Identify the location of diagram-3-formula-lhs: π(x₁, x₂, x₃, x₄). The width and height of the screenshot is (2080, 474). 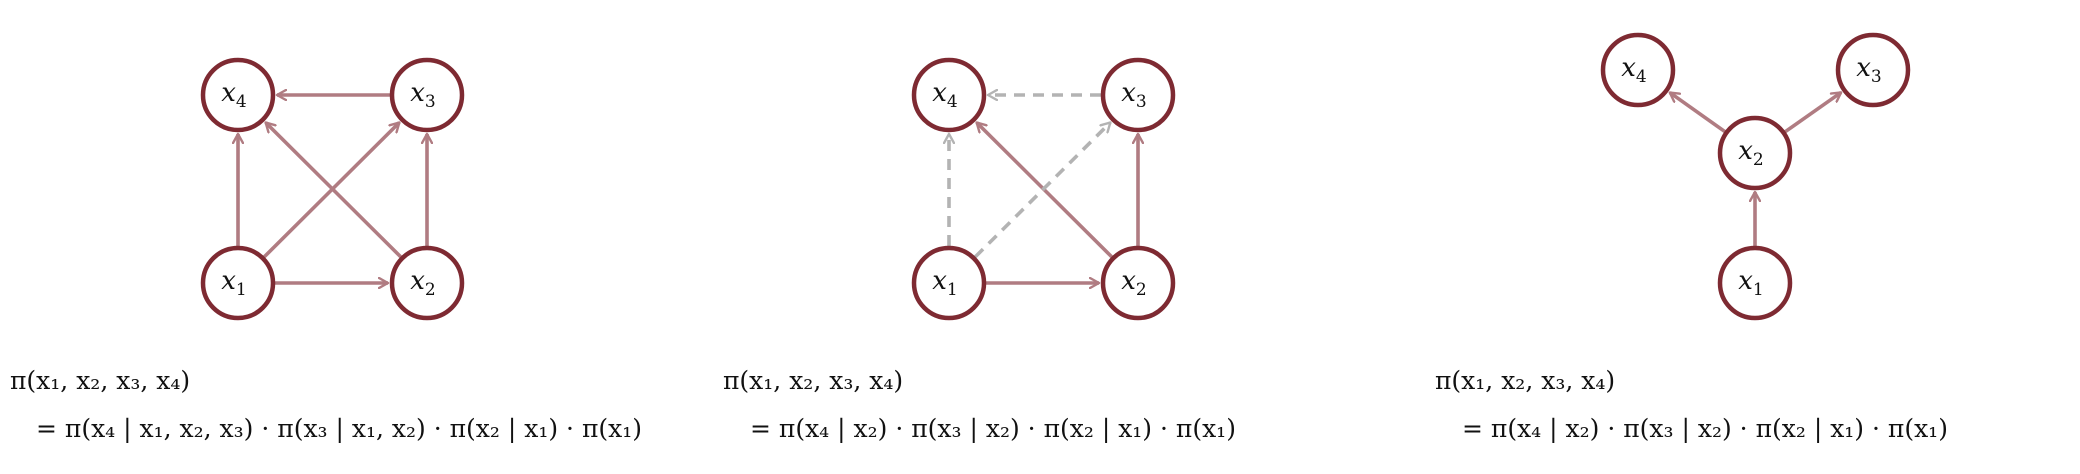
(1525, 380).